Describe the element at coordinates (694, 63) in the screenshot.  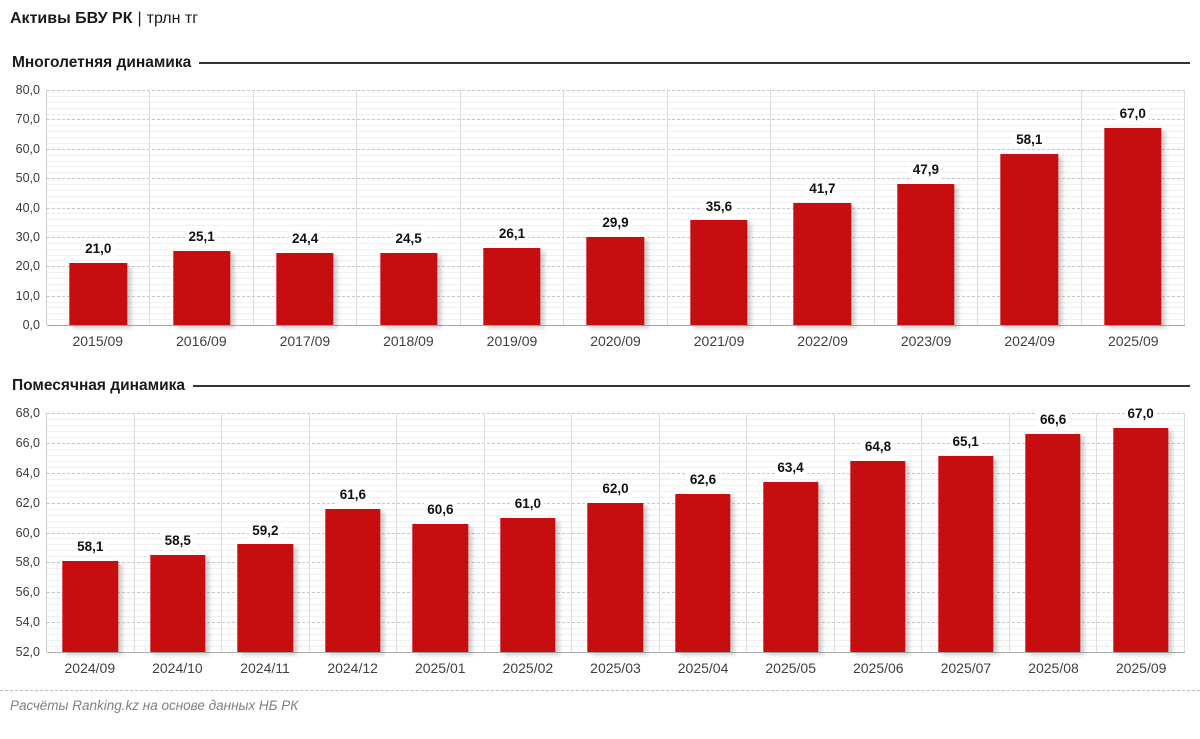
I see `section-rule` at that location.